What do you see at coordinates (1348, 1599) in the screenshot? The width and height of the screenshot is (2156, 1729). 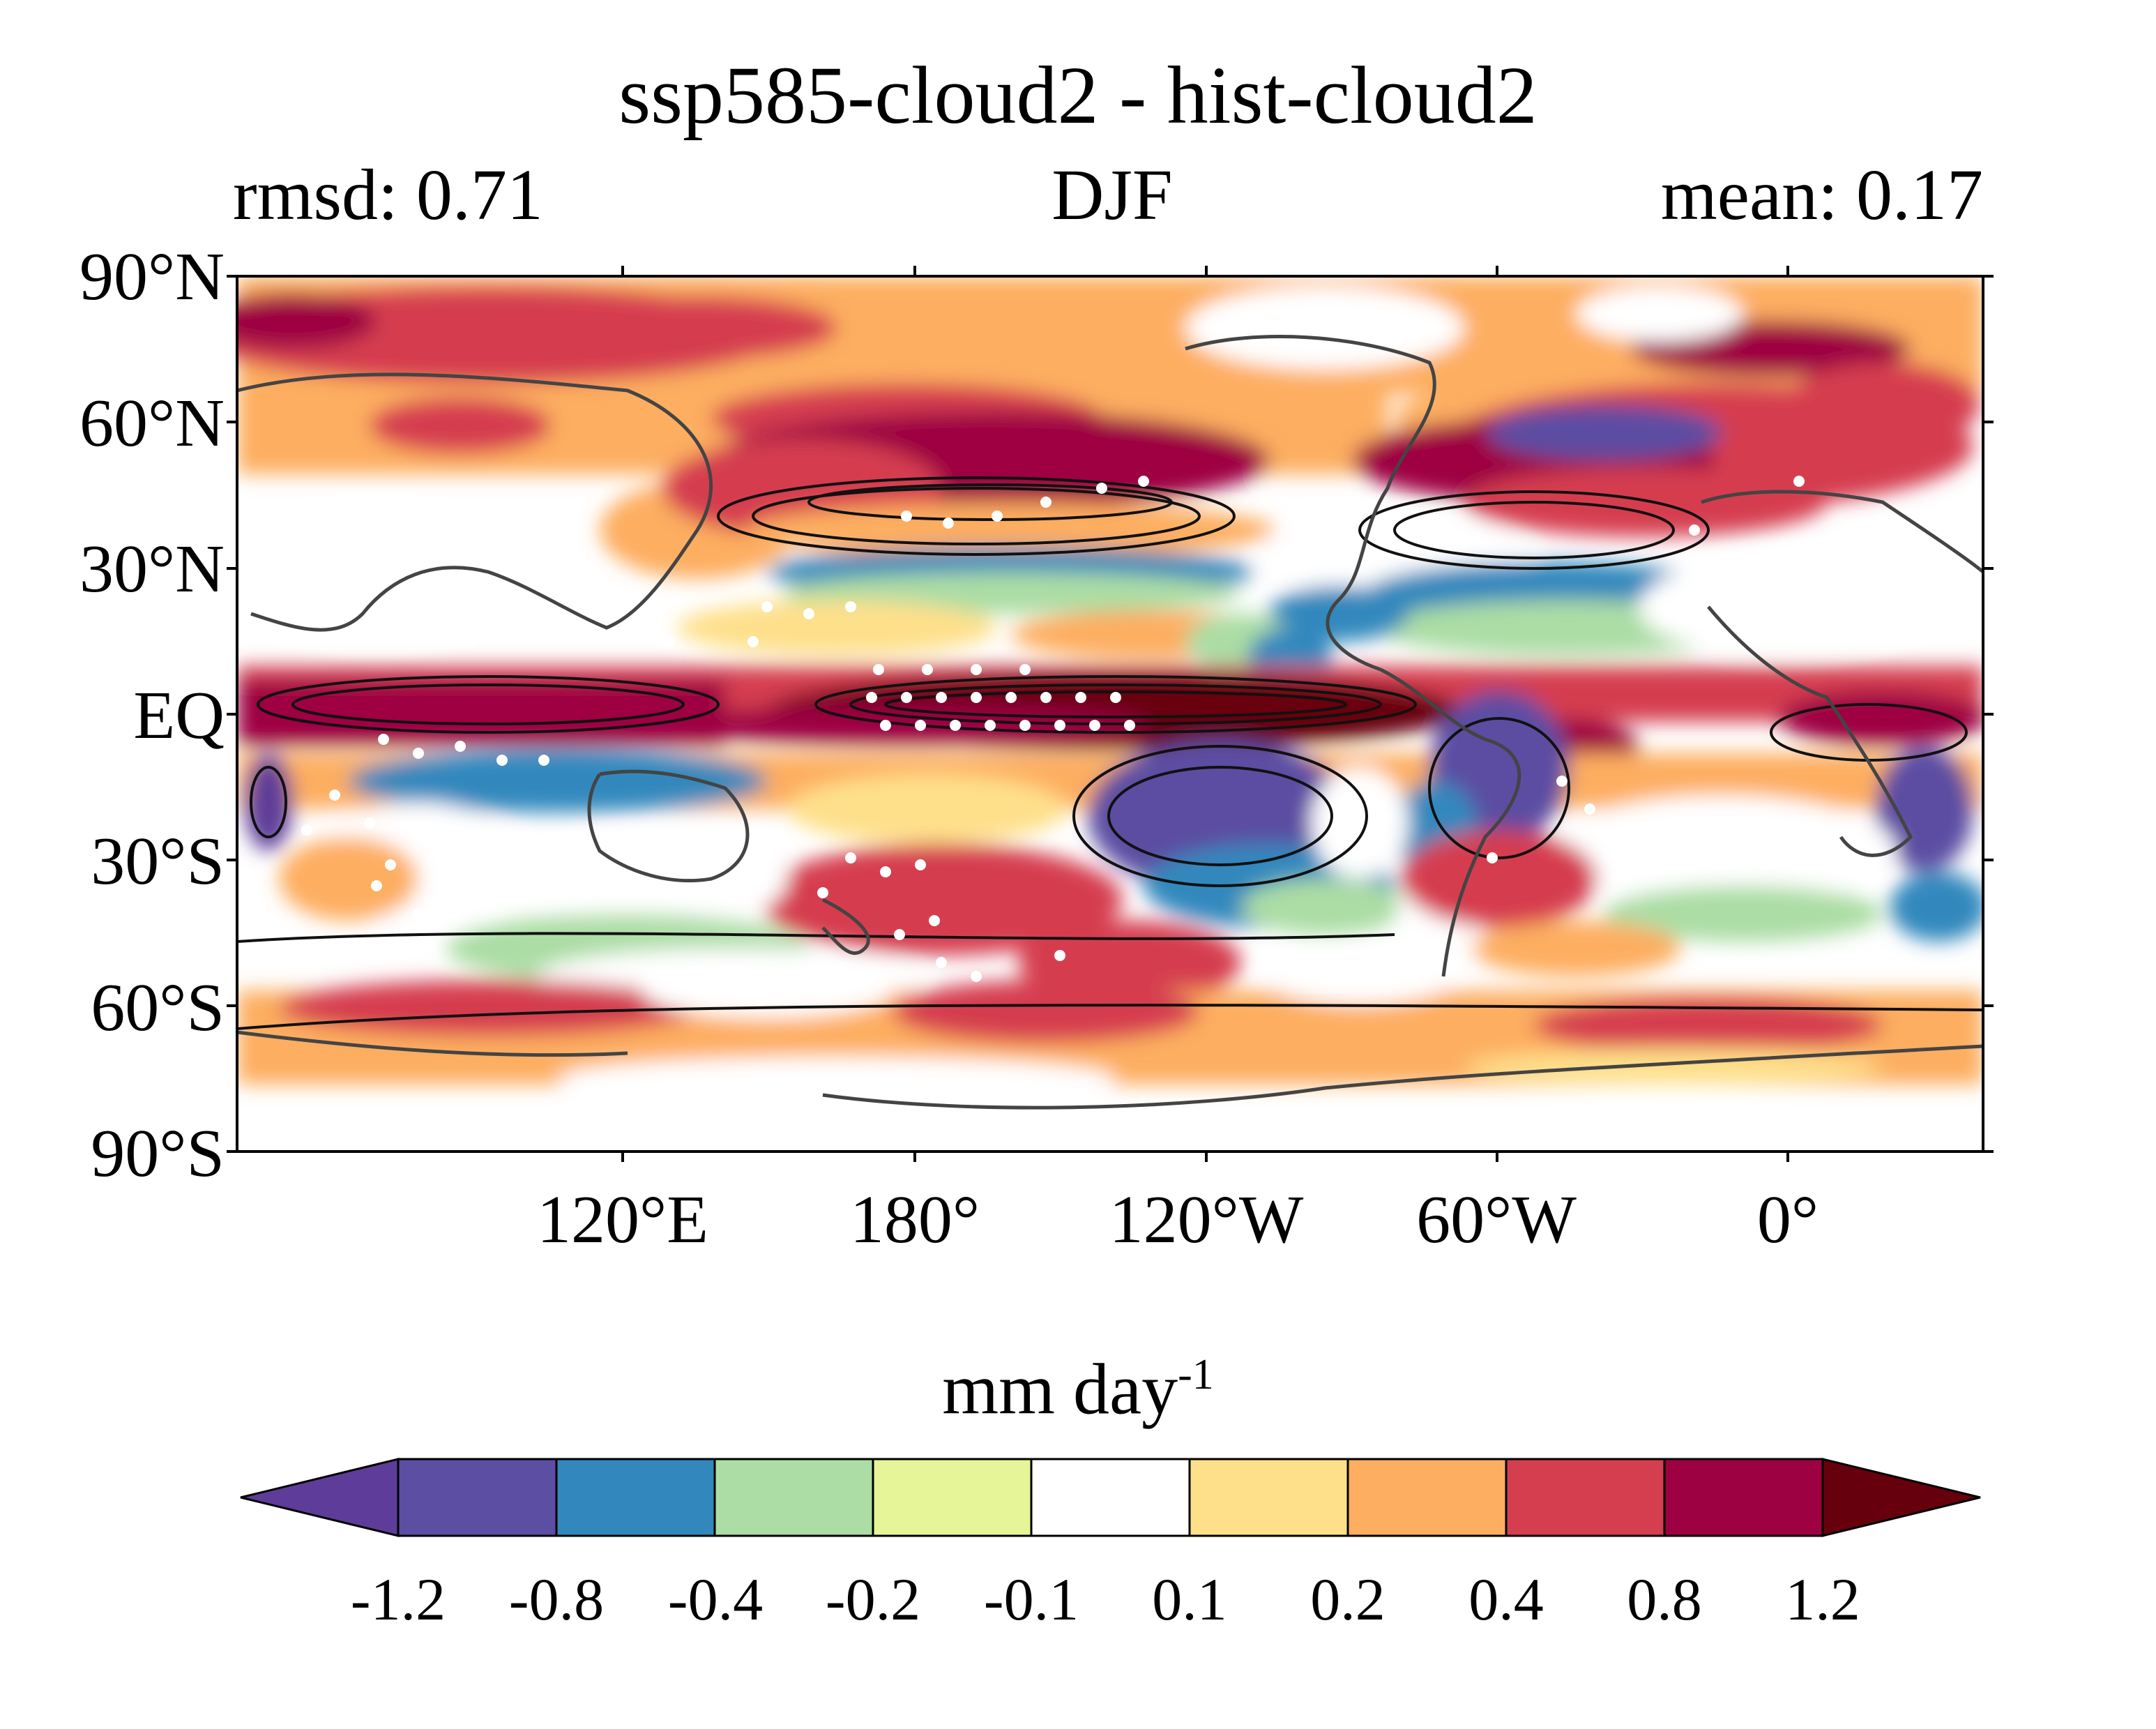 I see `colorbar-tick-label: 0.2` at bounding box center [1348, 1599].